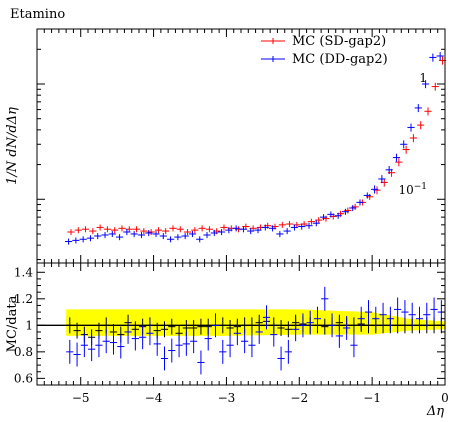  Describe the element at coordinates (405, 190) in the screenshot. I see `y-tick-label-0.1-base: 10` at that location.